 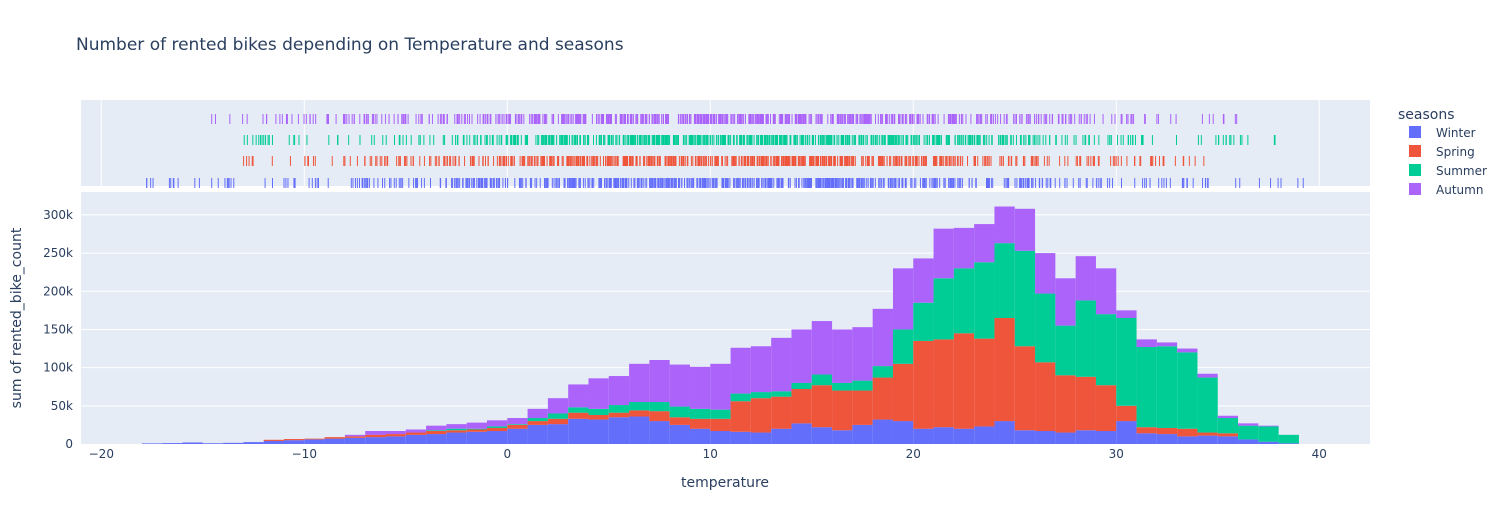 What do you see at coordinates (58, 291) in the screenshot?
I see `y-tick-label: 200k` at bounding box center [58, 291].